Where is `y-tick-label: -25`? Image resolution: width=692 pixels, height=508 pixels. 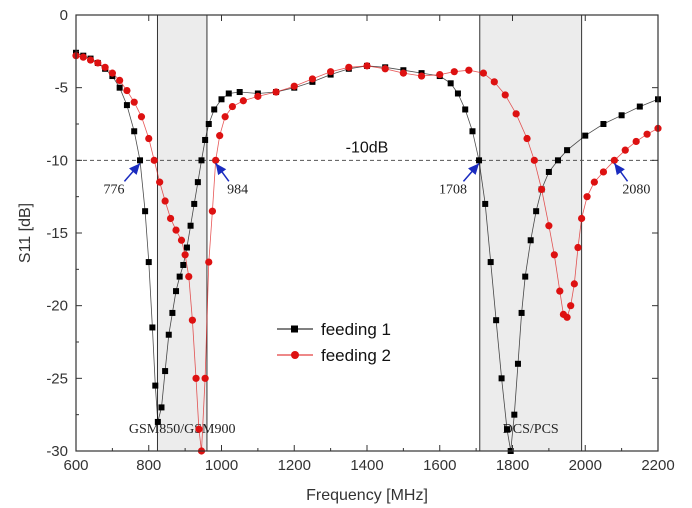 y-tick-label: -25 is located at coordinates (57, 378).